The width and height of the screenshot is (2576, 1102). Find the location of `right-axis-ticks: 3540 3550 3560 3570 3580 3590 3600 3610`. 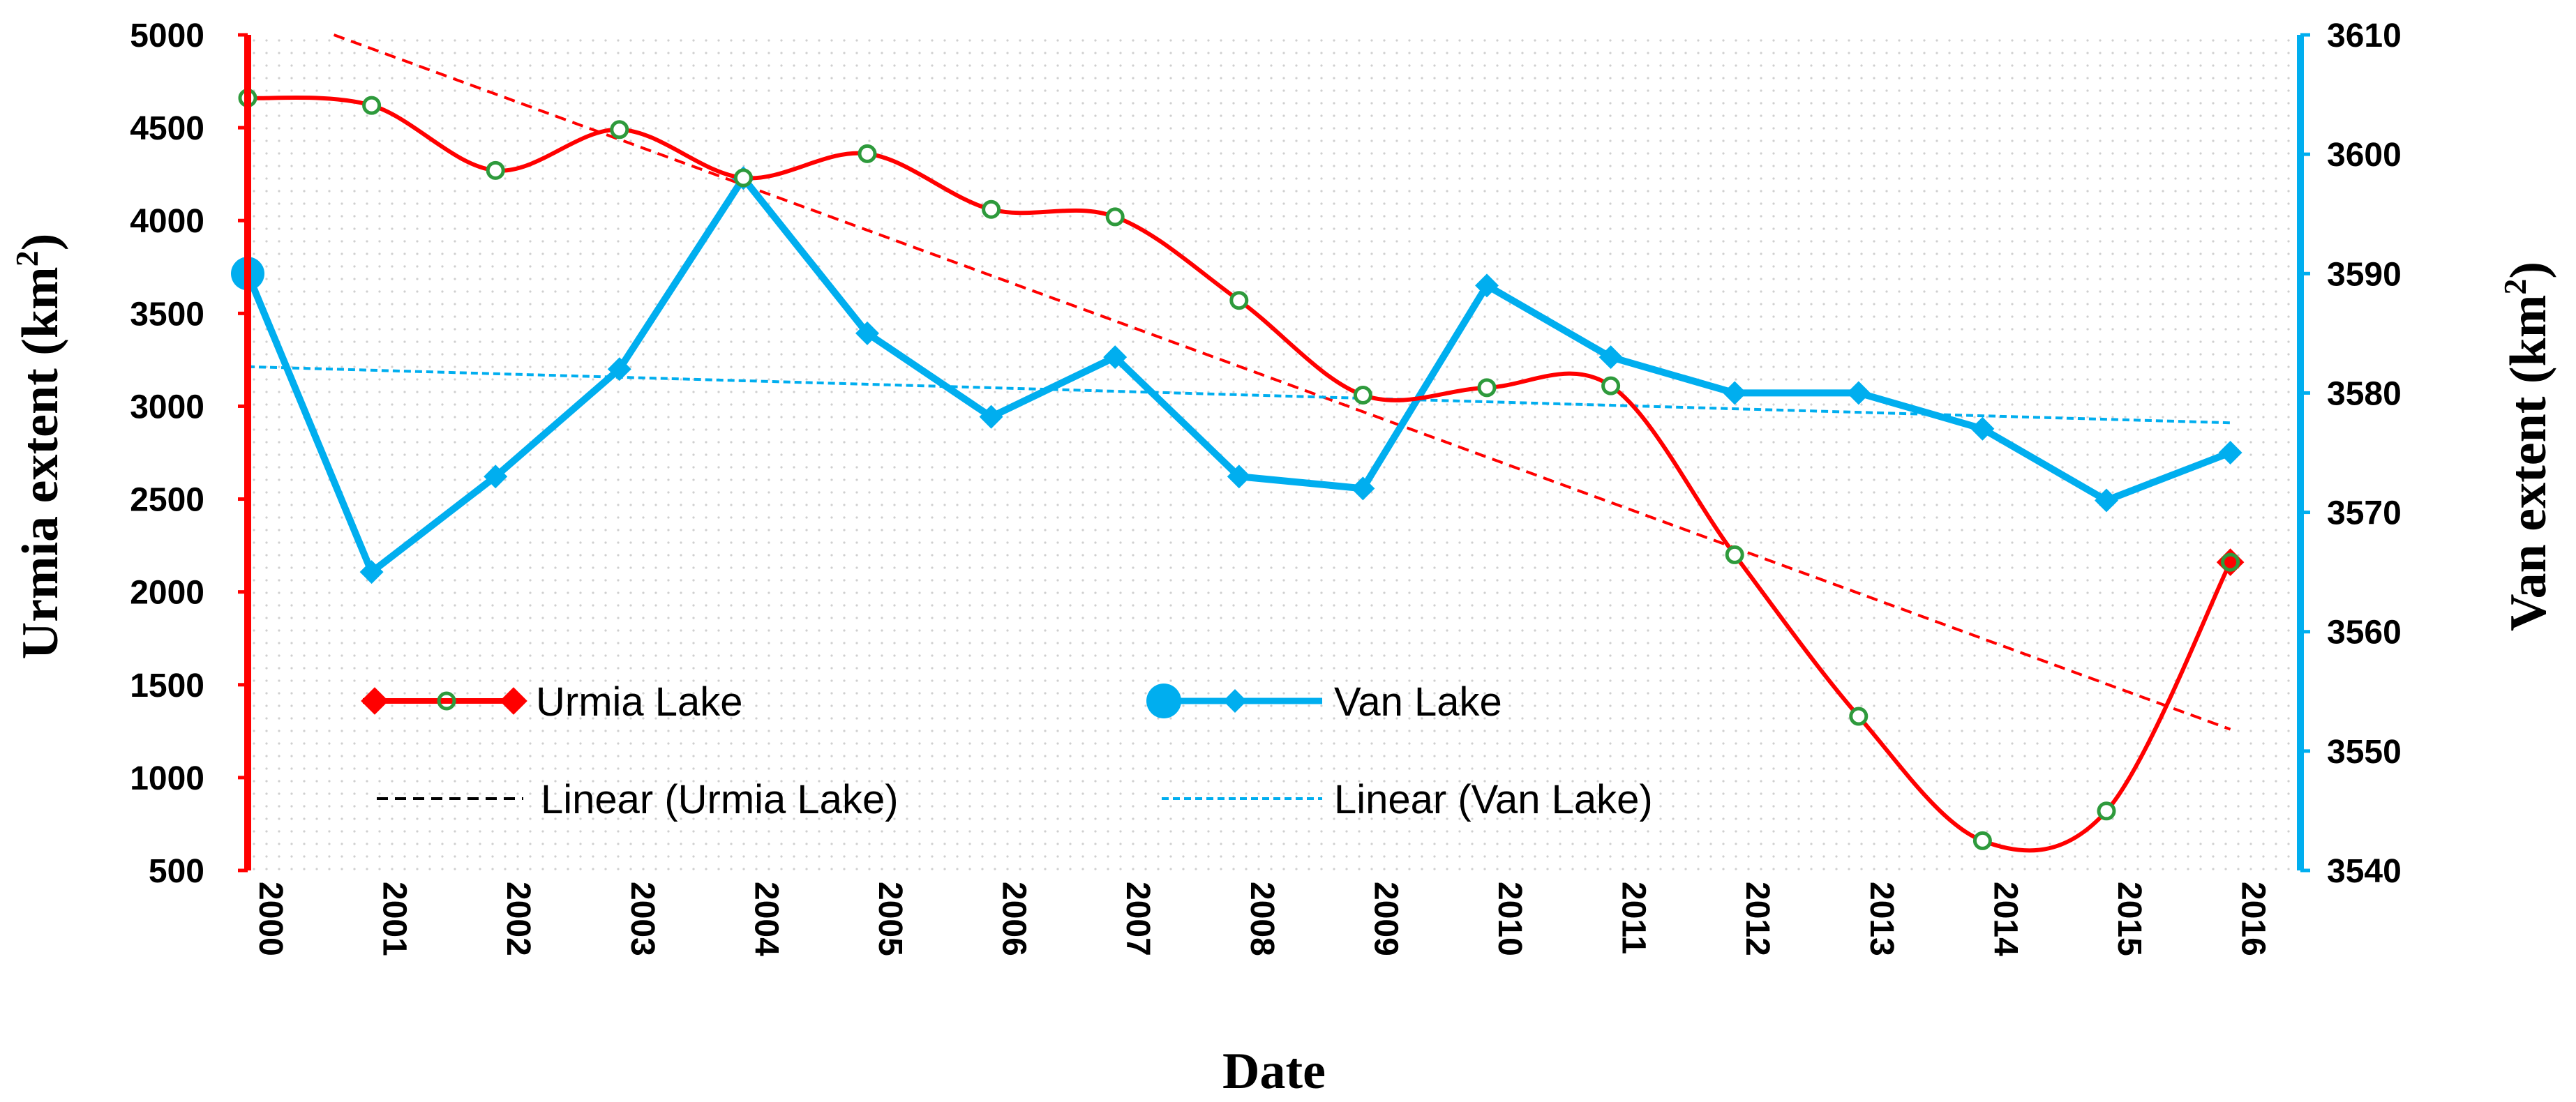

right-axis-ticks: 3540 3550 3560 3570 3580 3590 3600 3610 is located at coordinates (2351, 453).